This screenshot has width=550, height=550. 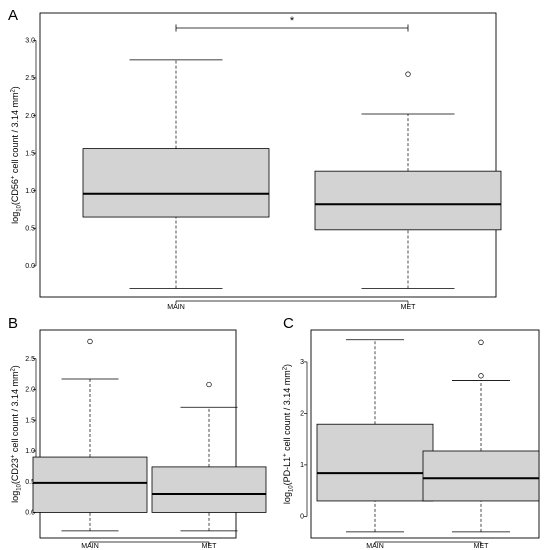 I want to click on panel-letter: C, so click(x=288, y=323).